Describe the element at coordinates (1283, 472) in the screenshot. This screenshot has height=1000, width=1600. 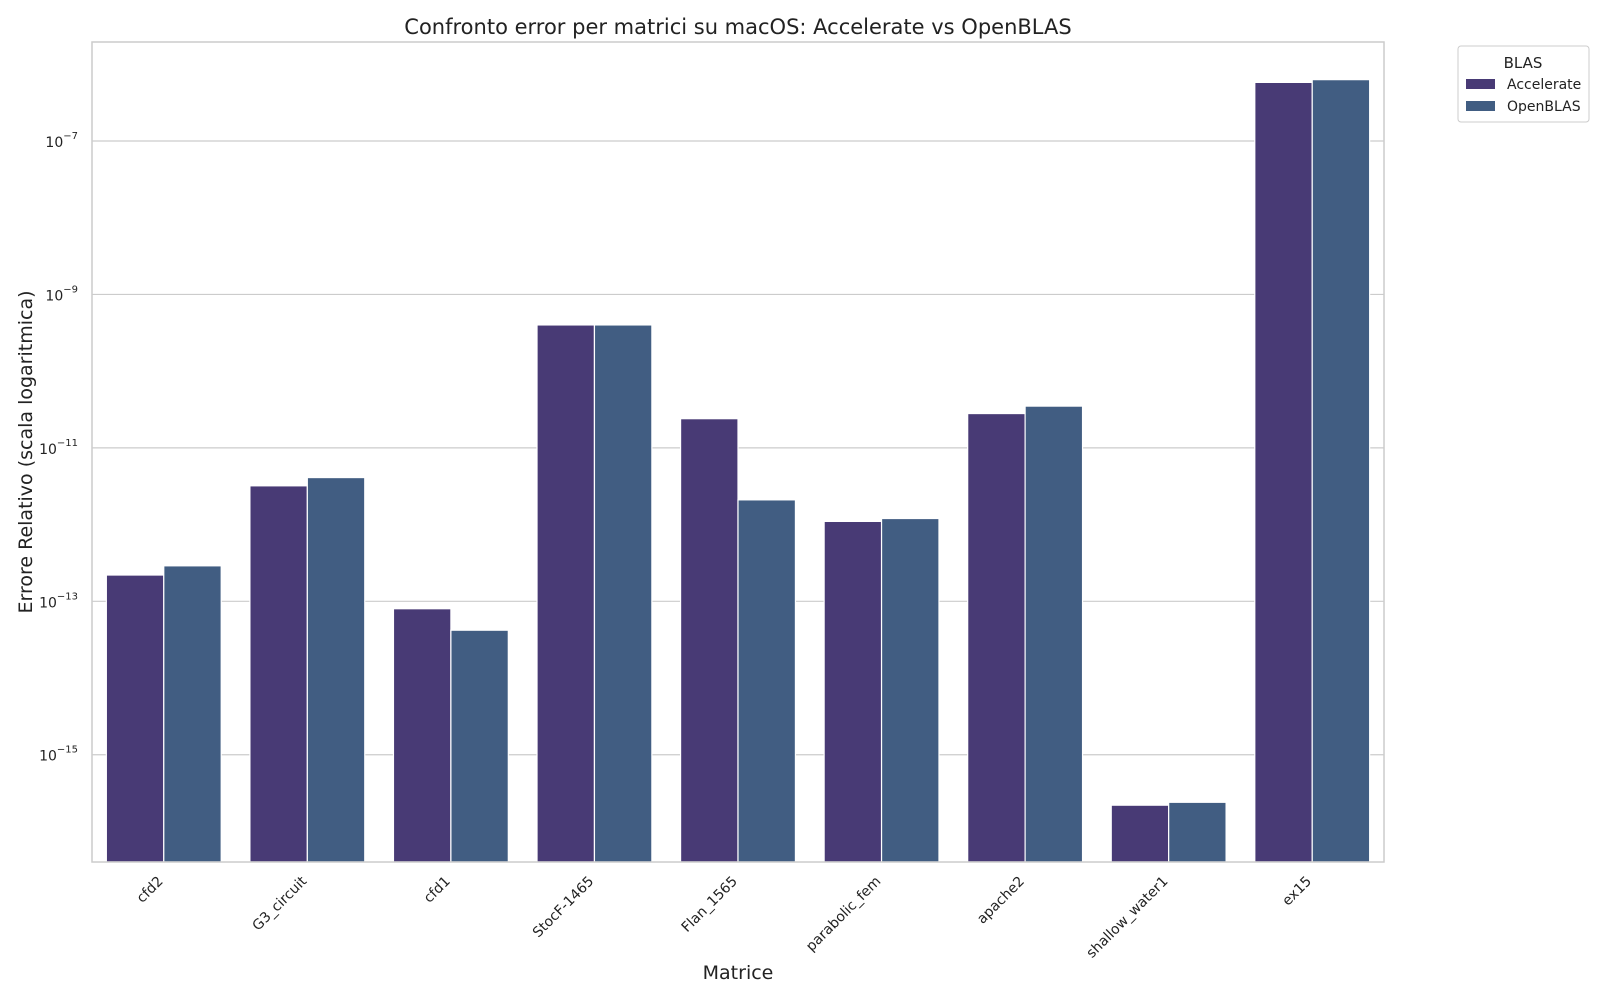
I see `bar-accelerate-ex15` at that location.